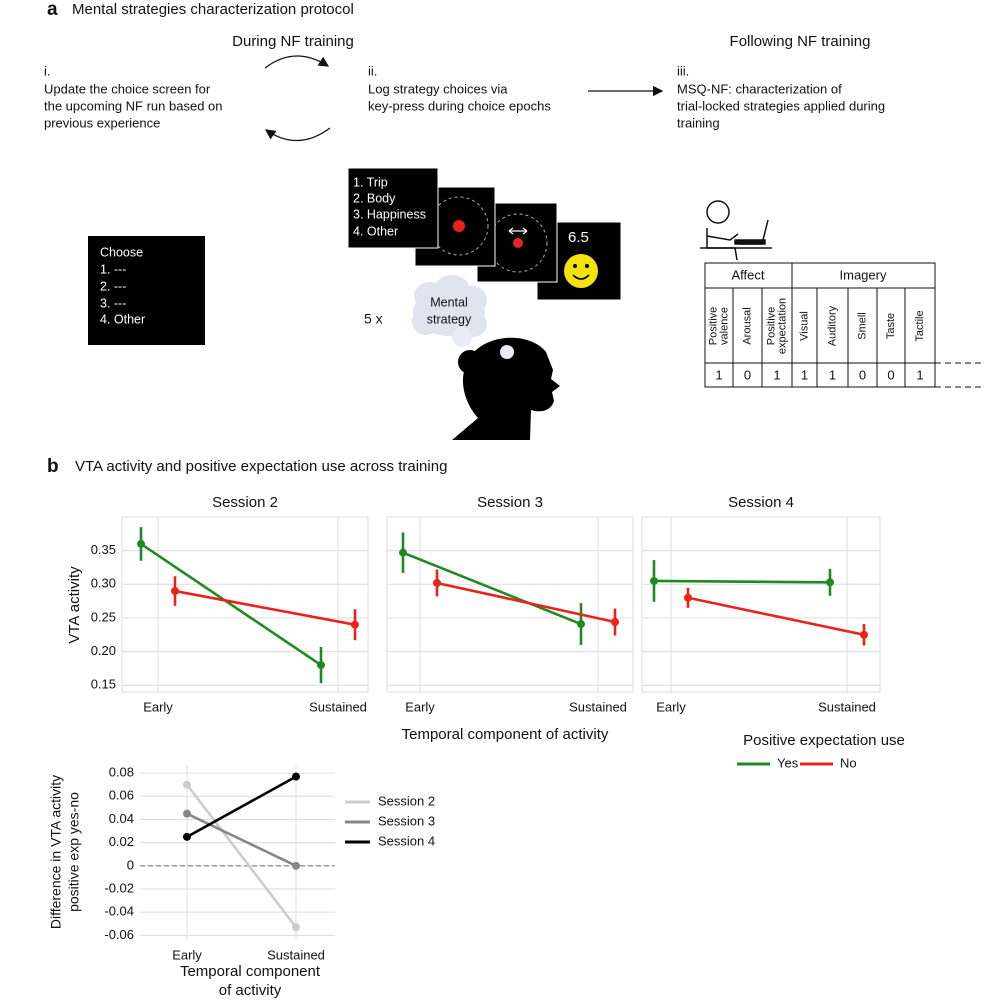 Image resolution: width=1000 pixels, height=1000 pixels. Describe the element at coordinates (761, 502) in the screenshot. I see `chart-title: Session 4` at that location.